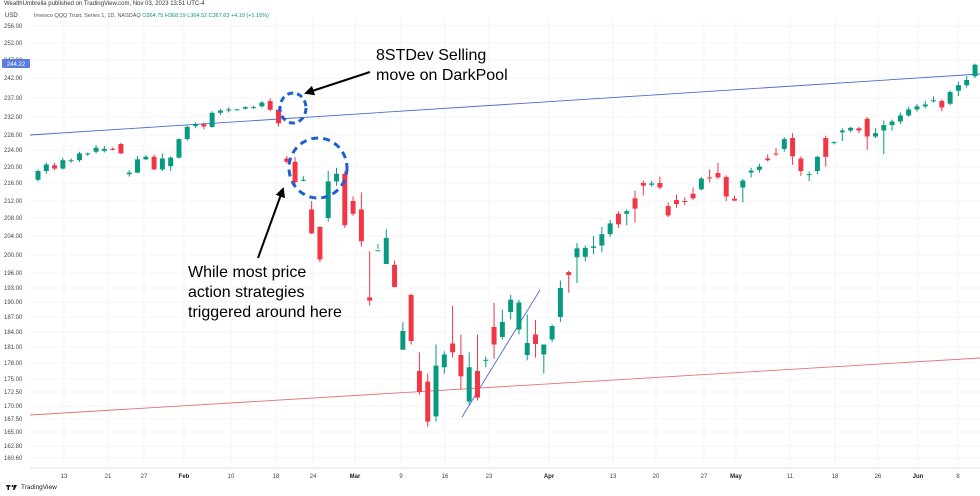  I want to click on currency-label: USD, so click(11, 16).